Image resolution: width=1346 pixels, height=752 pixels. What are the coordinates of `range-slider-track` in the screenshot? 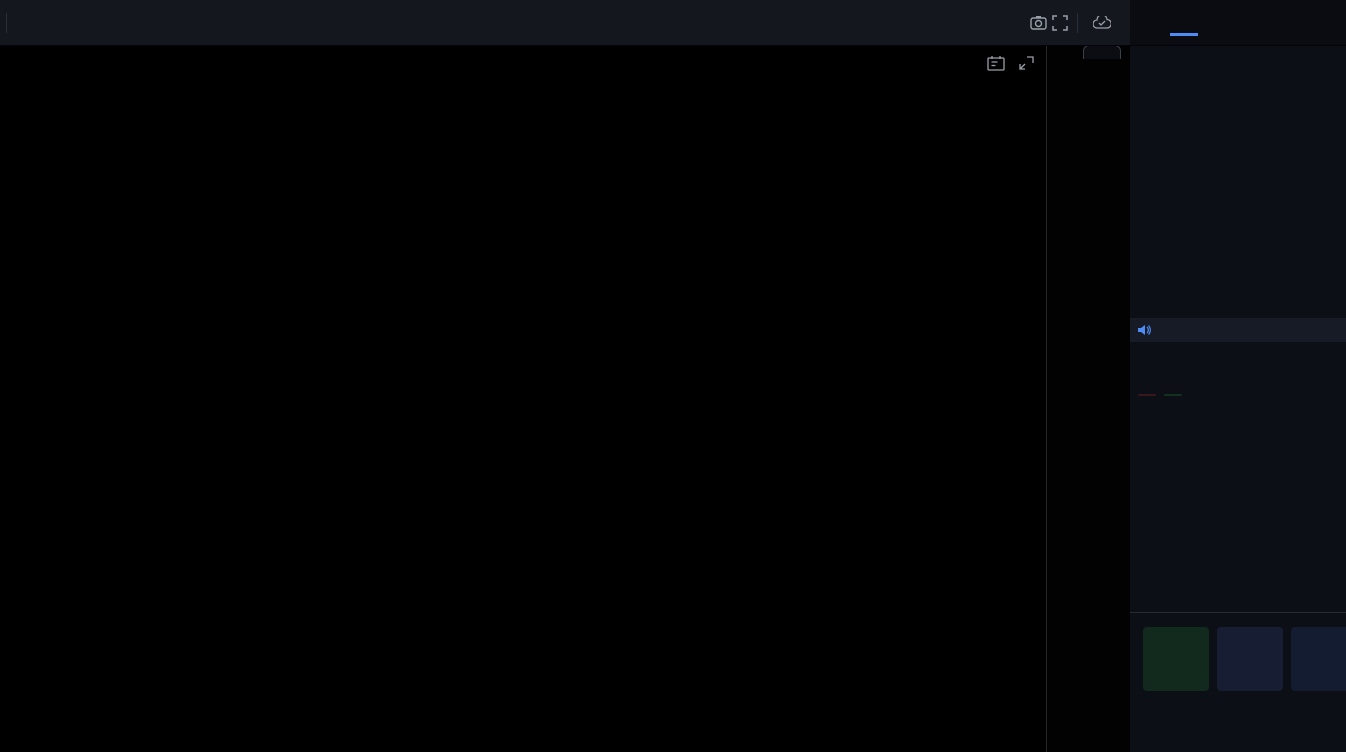 It's located at (1238, 412).